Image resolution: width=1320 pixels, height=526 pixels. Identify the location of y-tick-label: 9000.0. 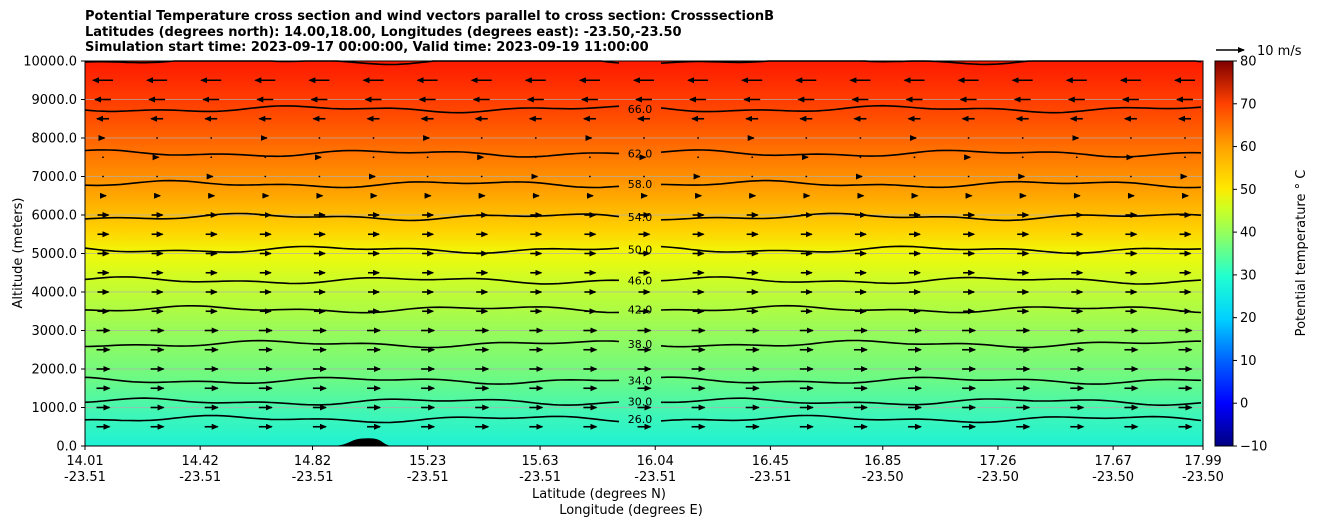
(55, 100).